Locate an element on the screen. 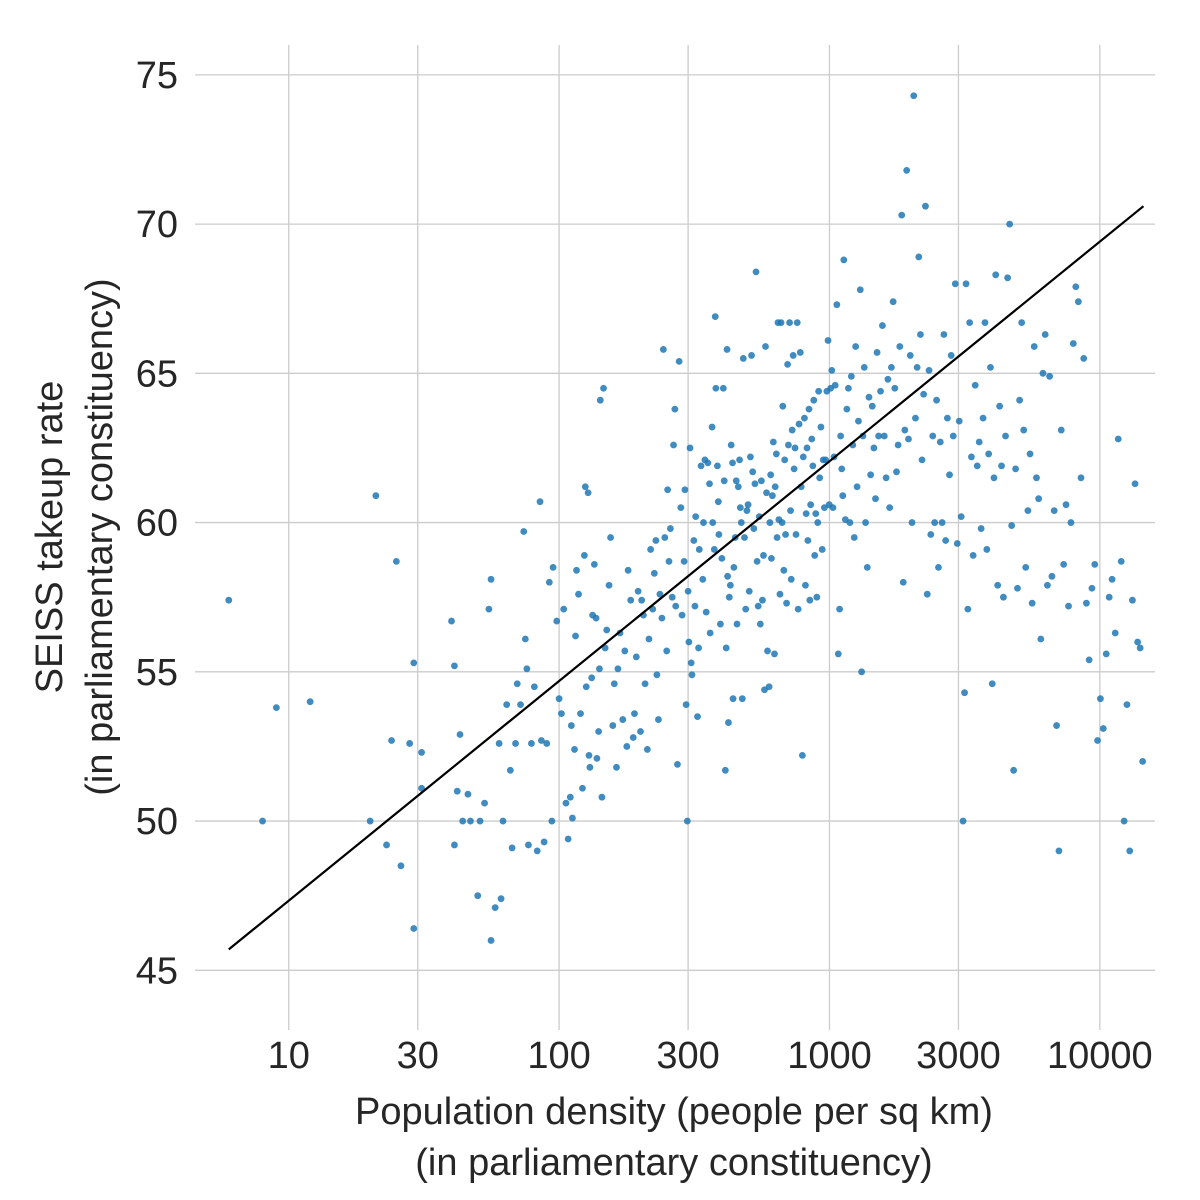 The width and height of the screenshot is (1200, 1200). x-tick-label: 1000 is located at coordinates (829, 1056).